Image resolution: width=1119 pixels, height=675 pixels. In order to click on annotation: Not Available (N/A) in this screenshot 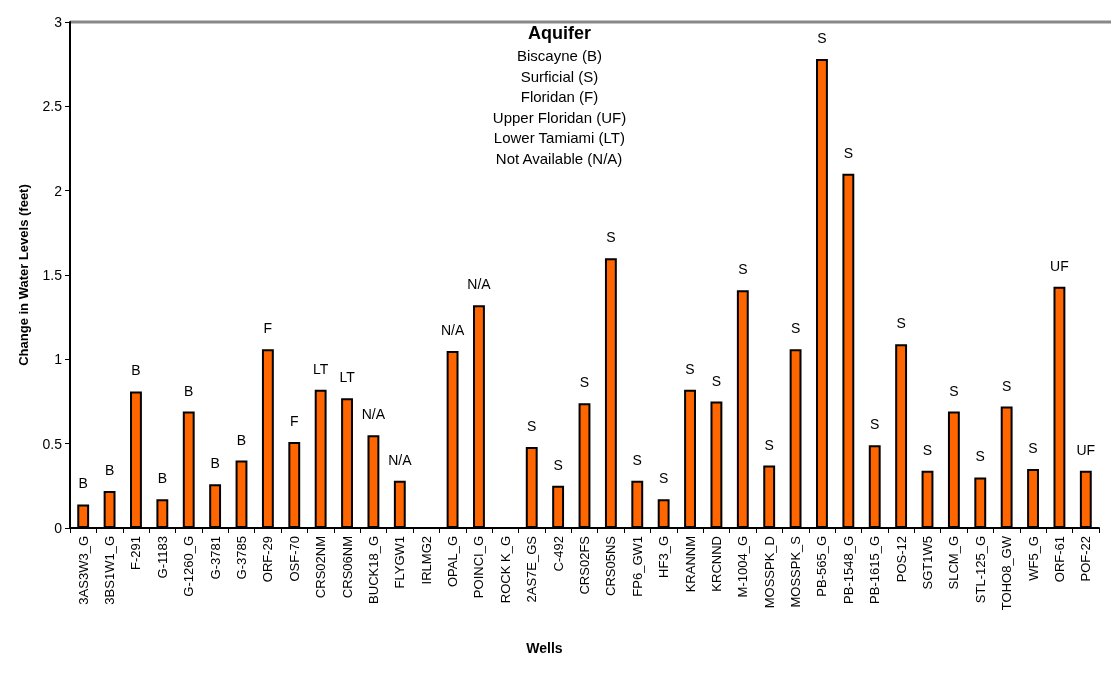, I will do `click(559, 158)`.